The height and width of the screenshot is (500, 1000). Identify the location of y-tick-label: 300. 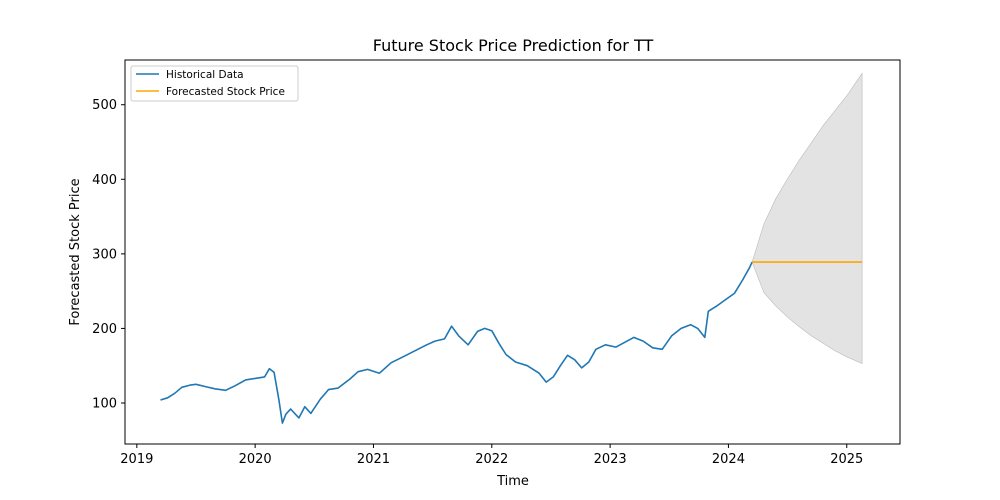
(104, 254).